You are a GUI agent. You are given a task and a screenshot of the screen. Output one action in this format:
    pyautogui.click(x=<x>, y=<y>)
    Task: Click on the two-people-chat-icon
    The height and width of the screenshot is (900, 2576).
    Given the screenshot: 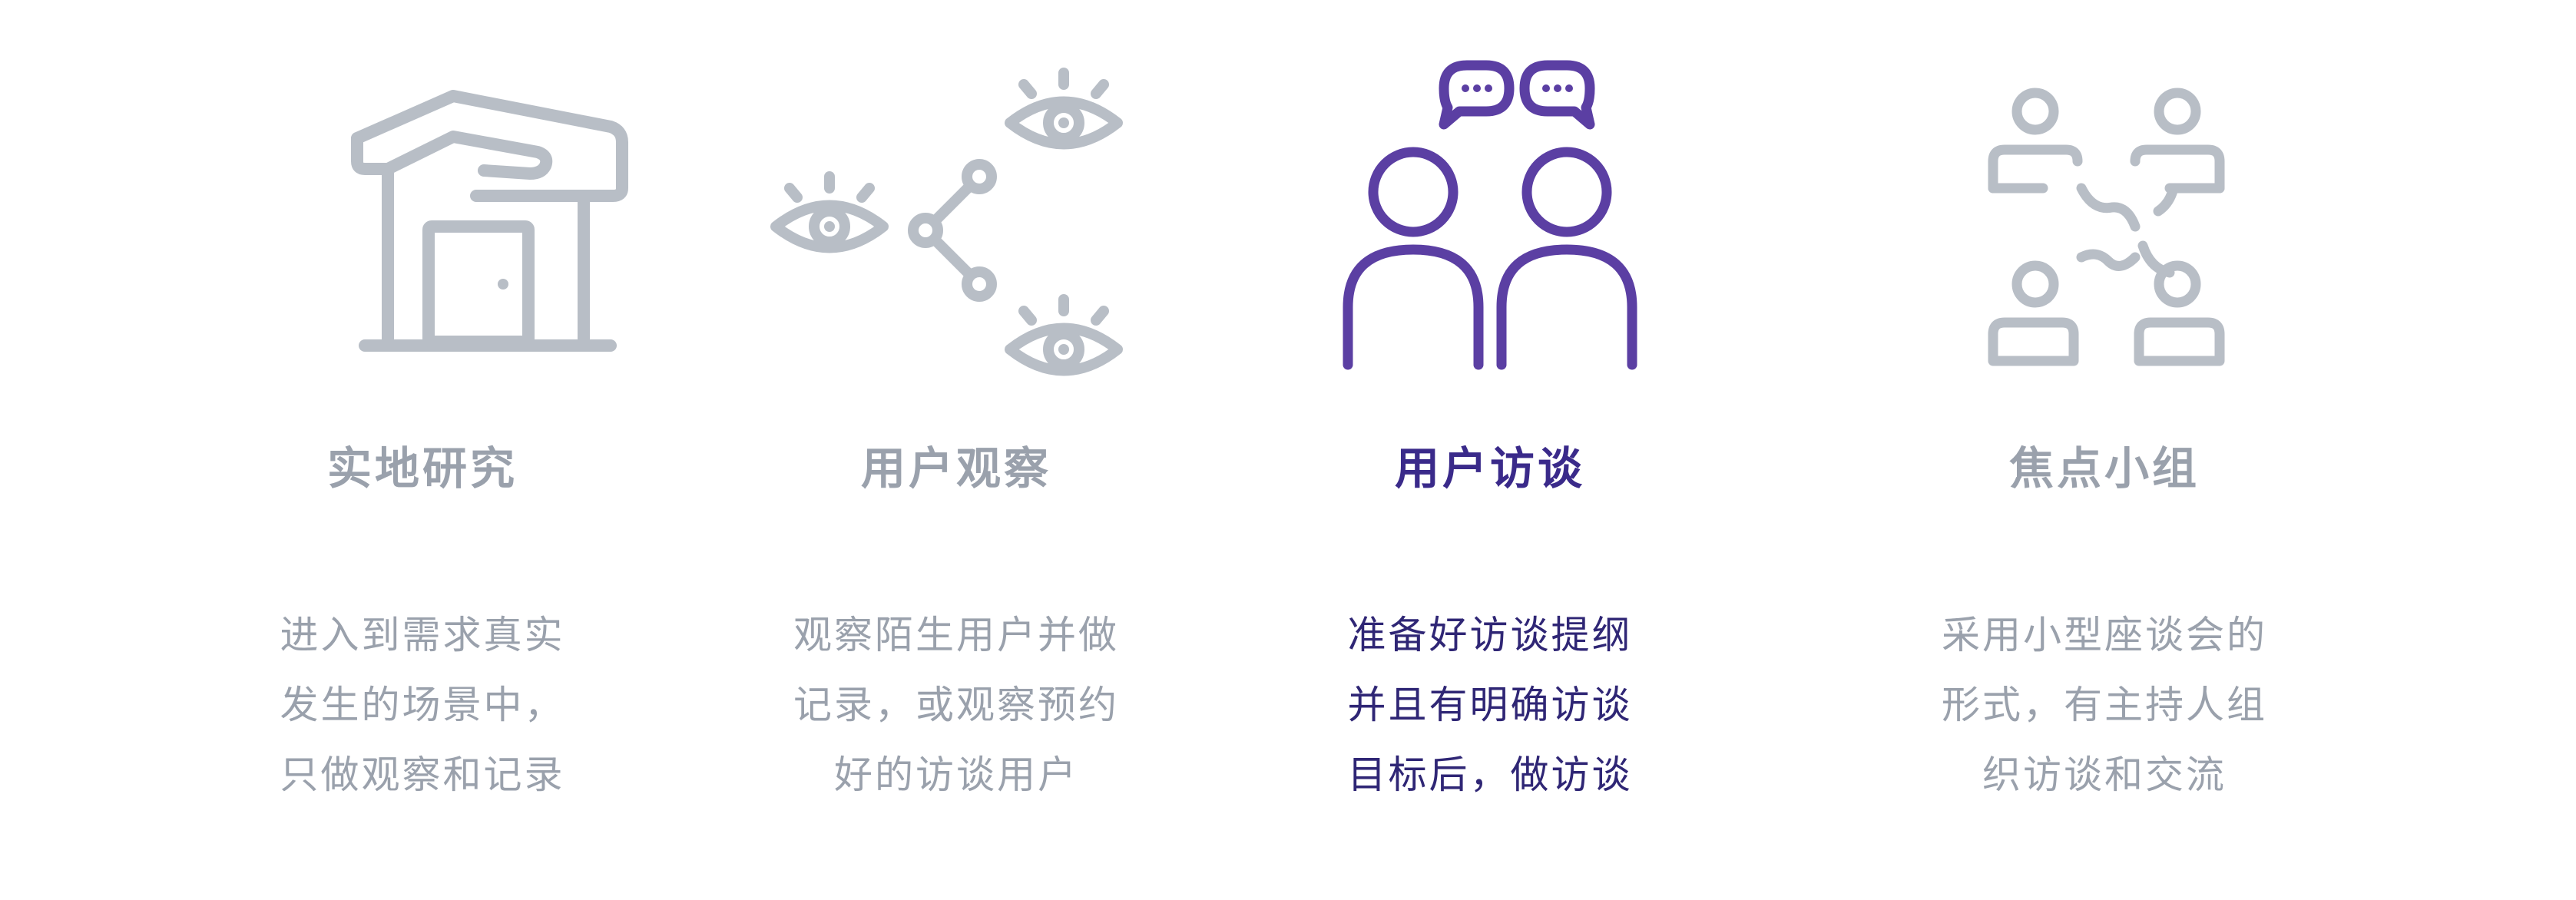 What is the action you would take?
    pyautogui.click(x=1490, y=230)
    